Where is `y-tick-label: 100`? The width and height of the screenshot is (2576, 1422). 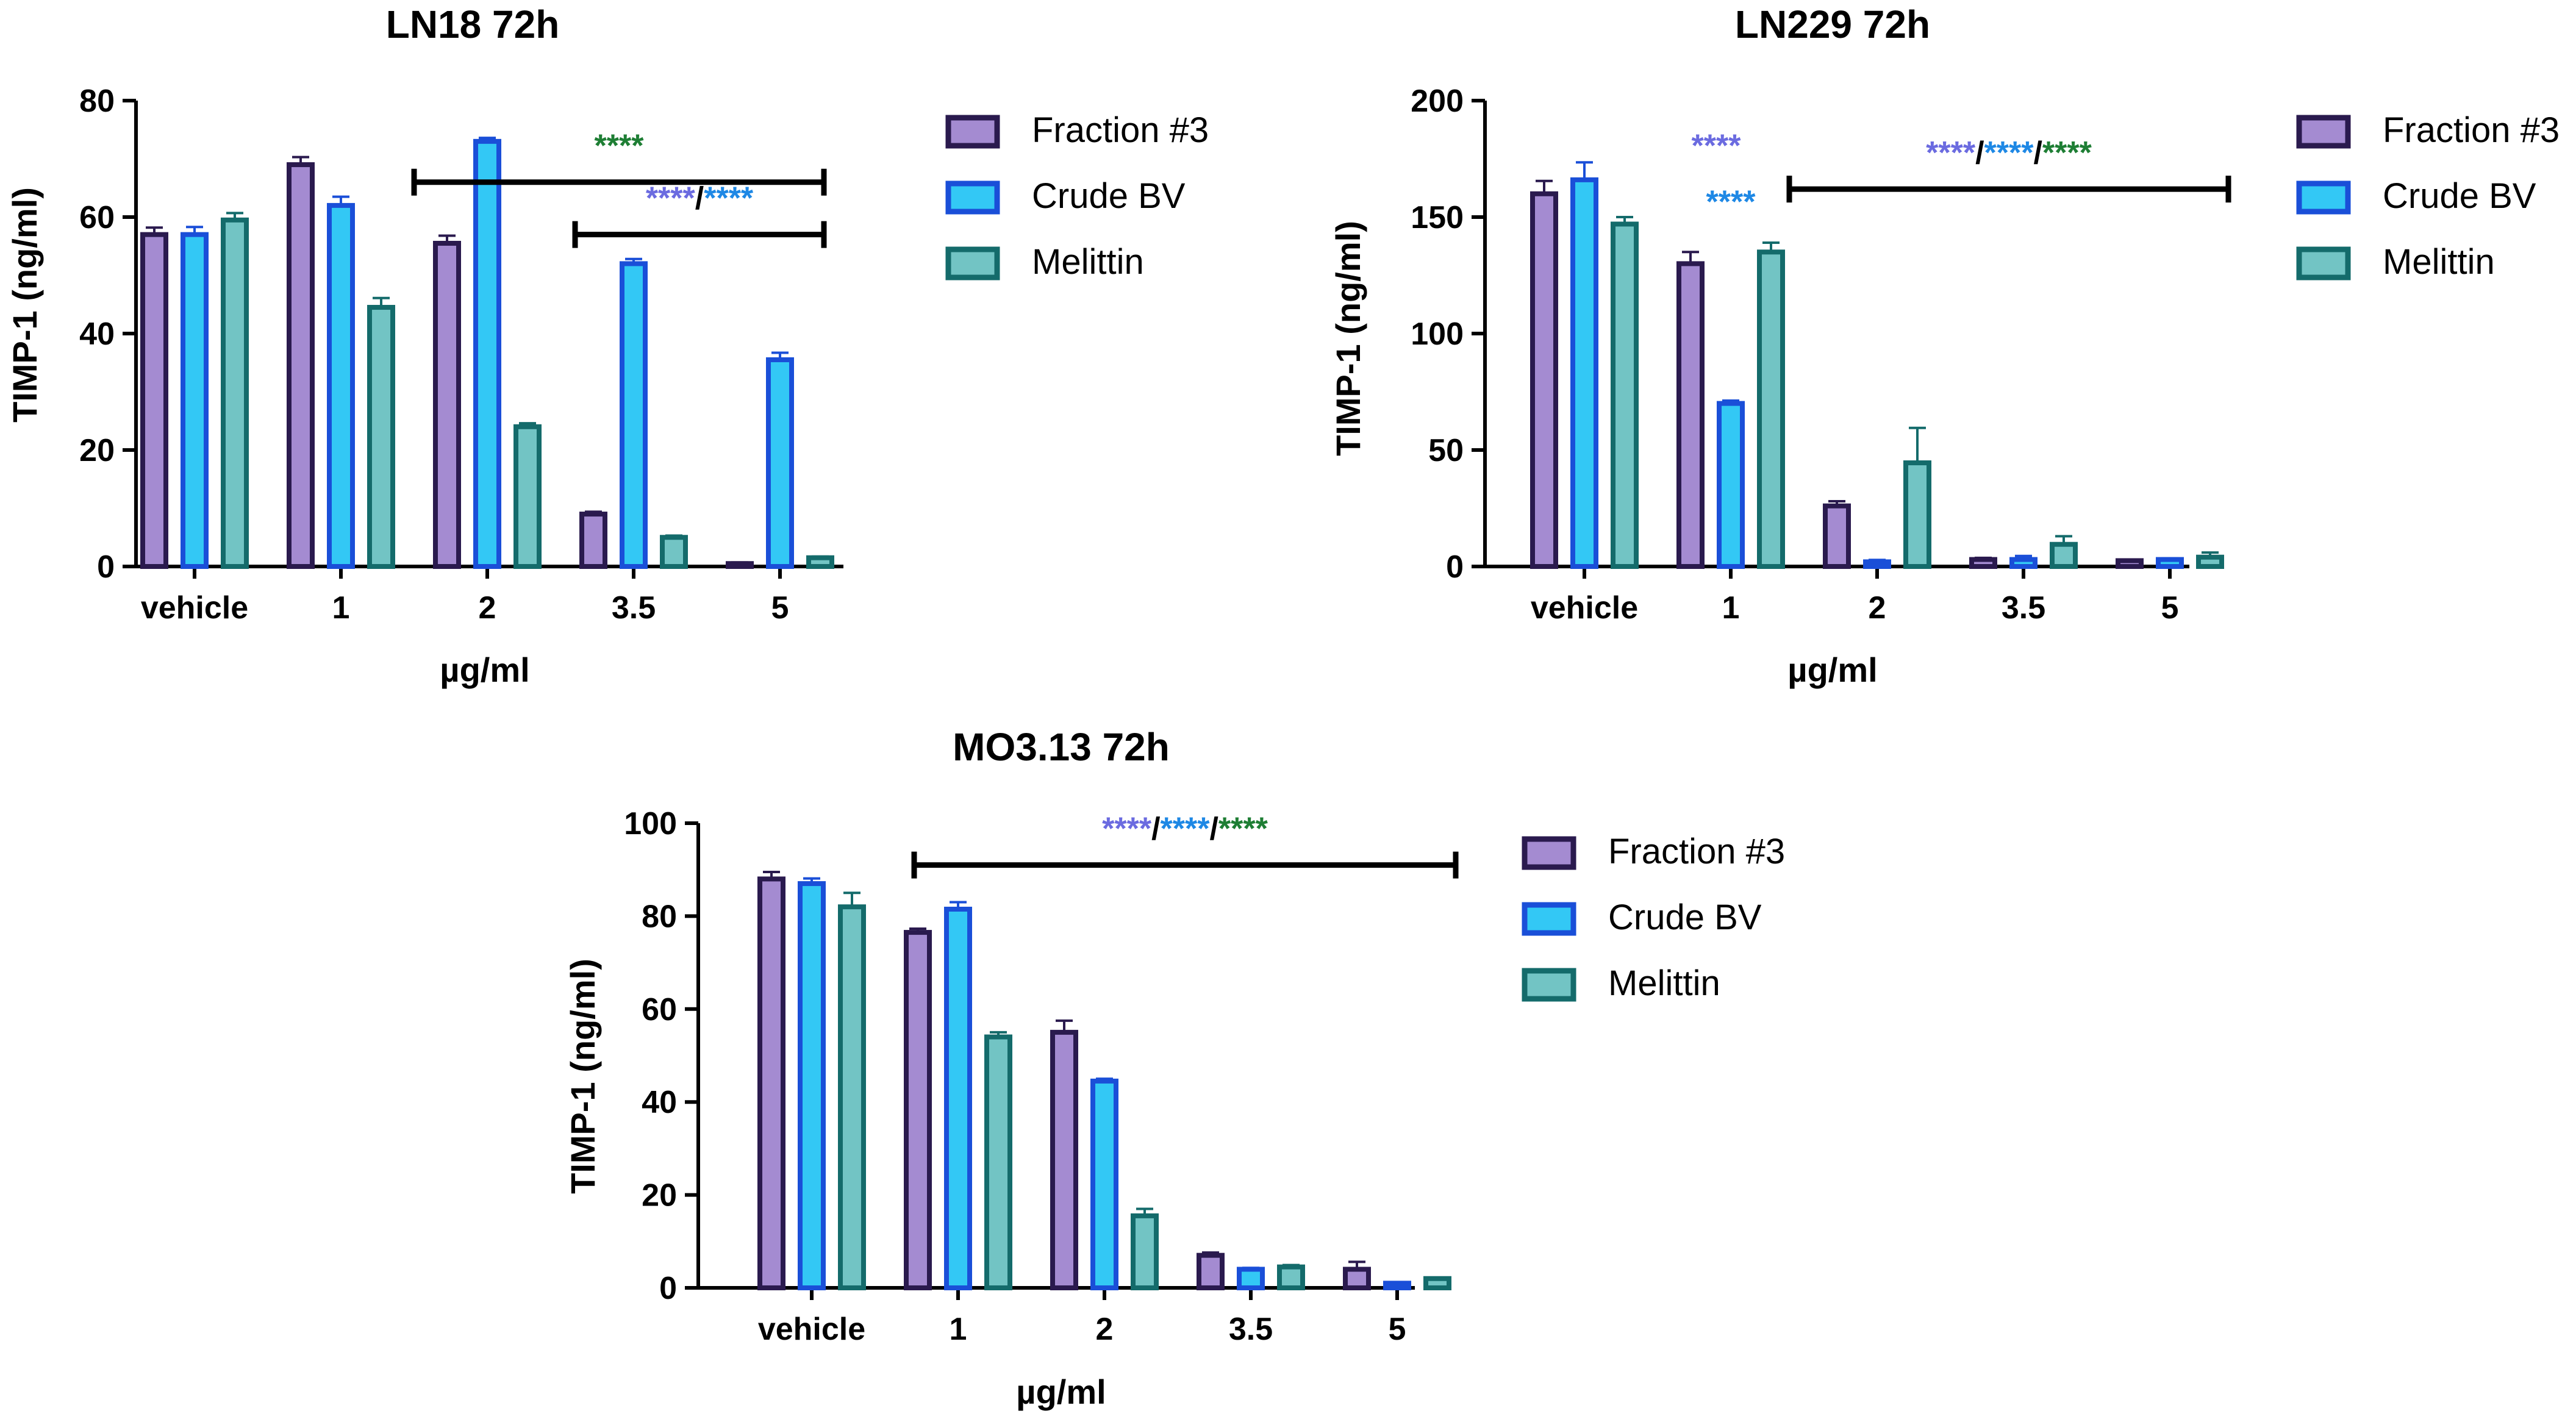
y-tick-label: 100 is located at coordinates (650, 823).